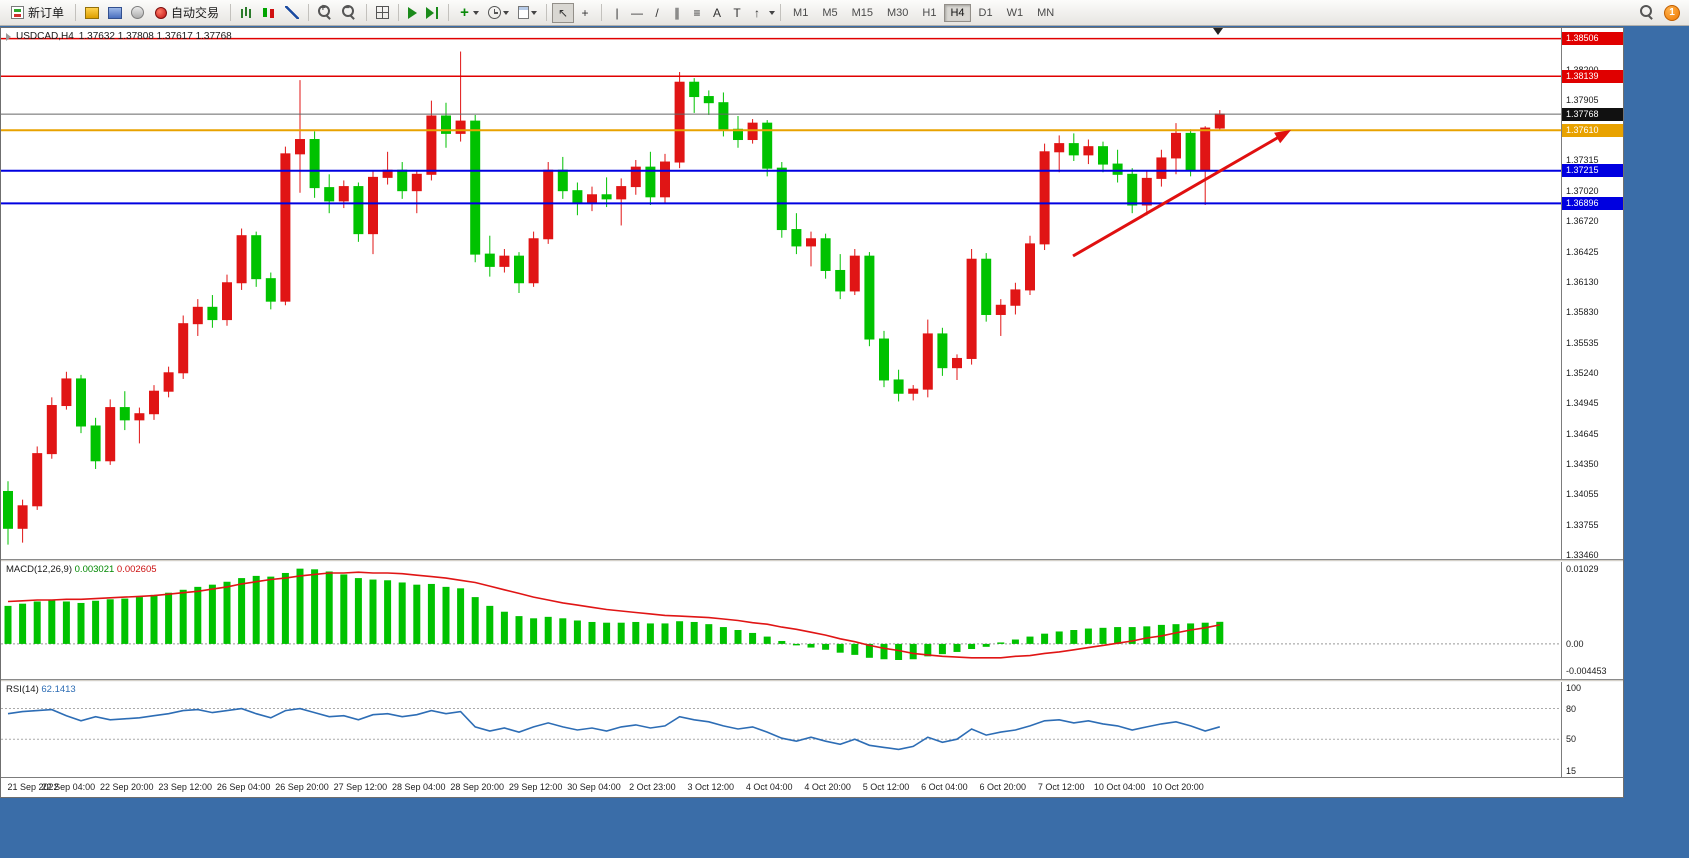 The height and width of the screenshot is (858, 1689). Describe the element at coordinates (243, 787) in the screenshot. I see `time-label: 26 Sep 04:00` at that location.